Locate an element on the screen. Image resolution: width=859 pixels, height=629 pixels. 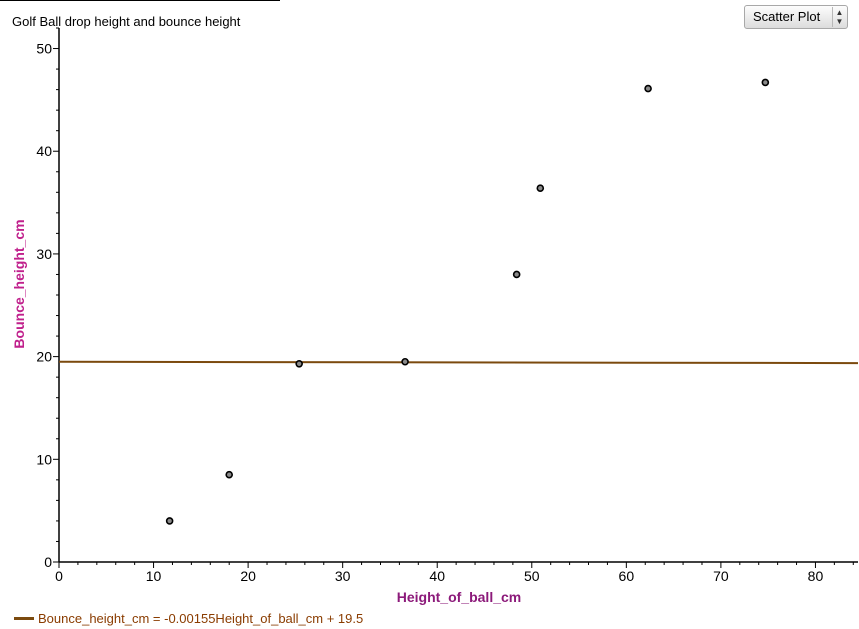
y-tick-label: 50 is located at coordinates (44, 49).